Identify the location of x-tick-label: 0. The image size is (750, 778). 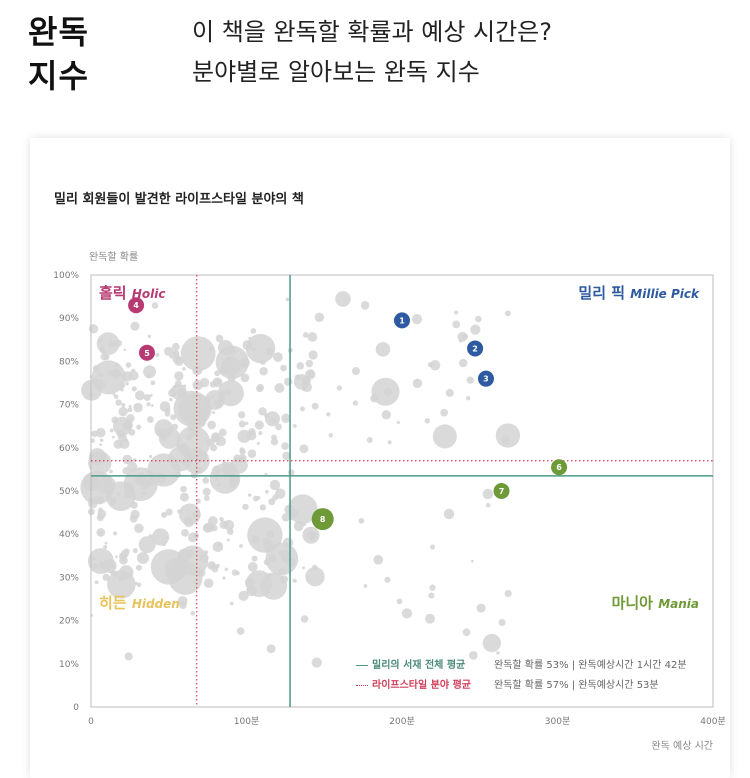
(91, 722).